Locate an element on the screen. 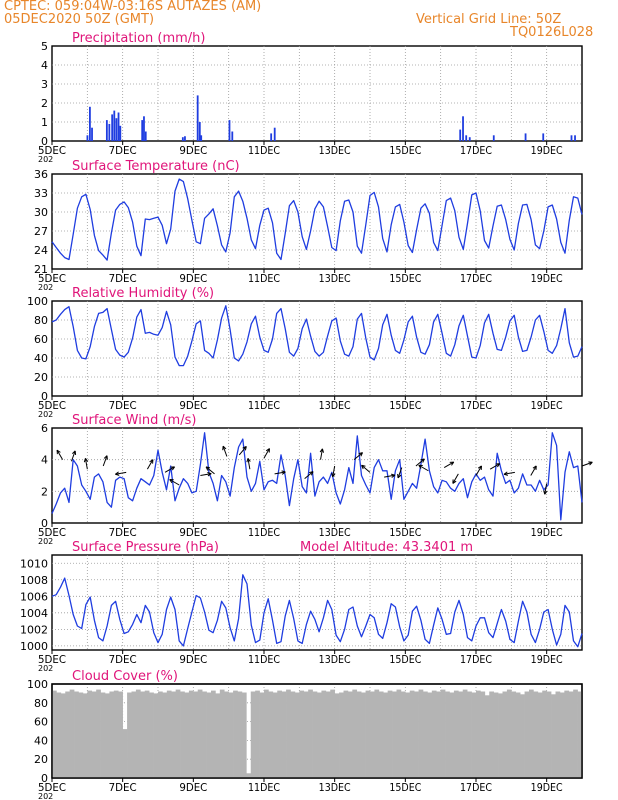 The image size is (618, 800). panel-annotation: Model Altitude: 43.3401 m is located at coordinates (386, 547).